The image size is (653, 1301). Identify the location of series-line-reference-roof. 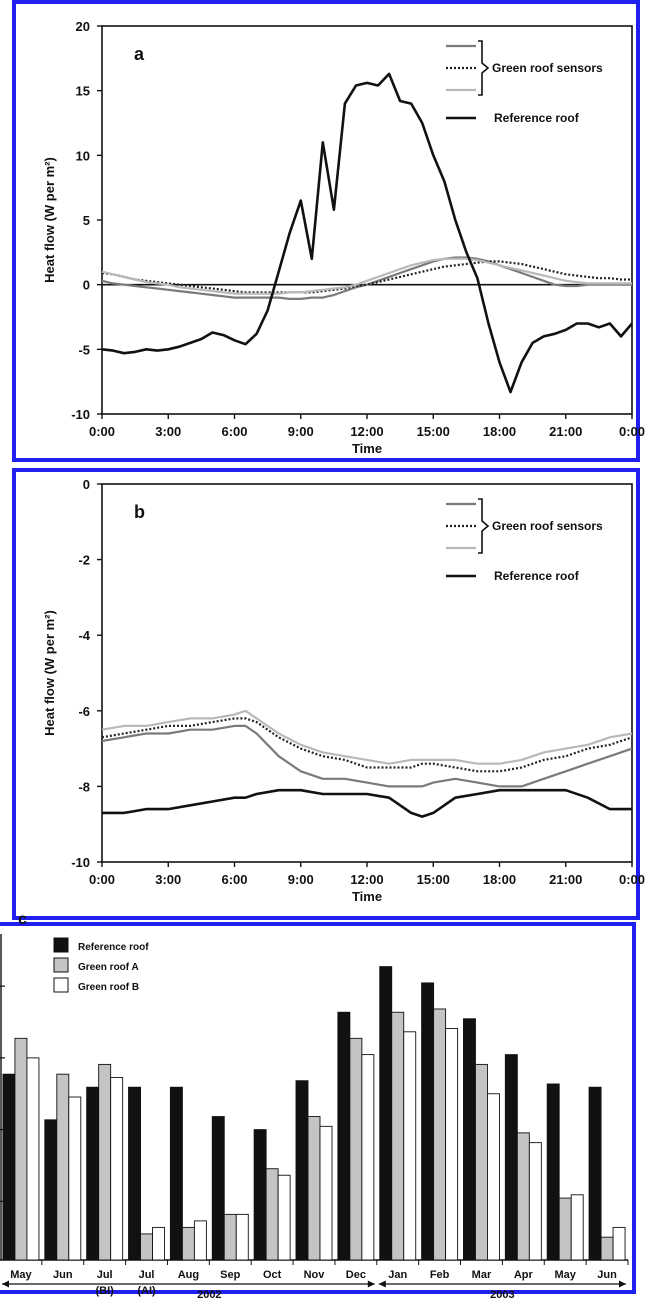
(367, 803).